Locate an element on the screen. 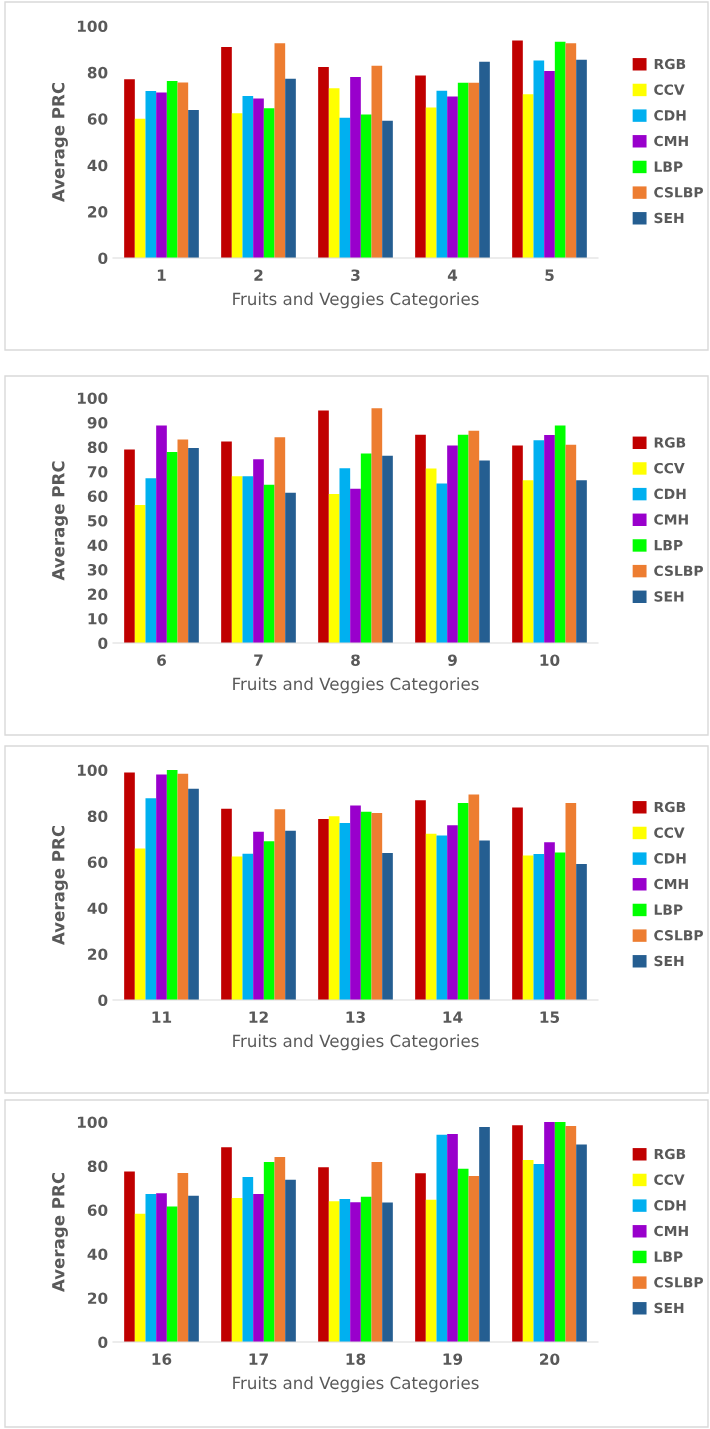 This screenshot has height=1429, width=710. x-tick-label: 16 is located at coordinates (162, 1359).